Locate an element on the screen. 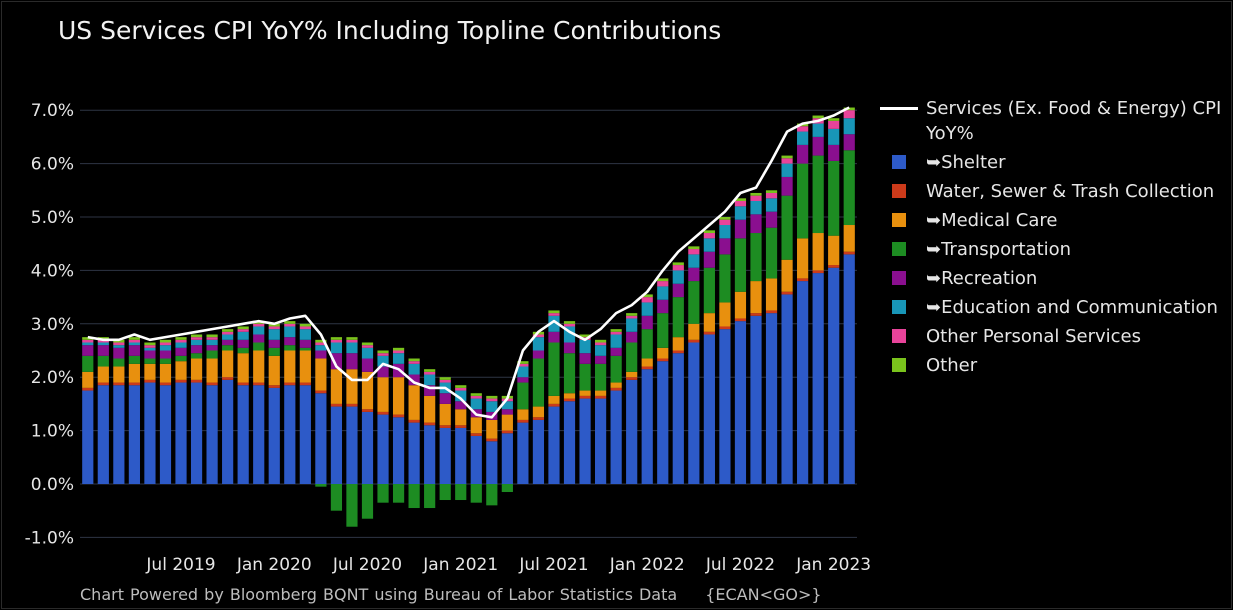 This screenshot has width=1233, height=610. legend-swatch is located at coordinates (899, 162).